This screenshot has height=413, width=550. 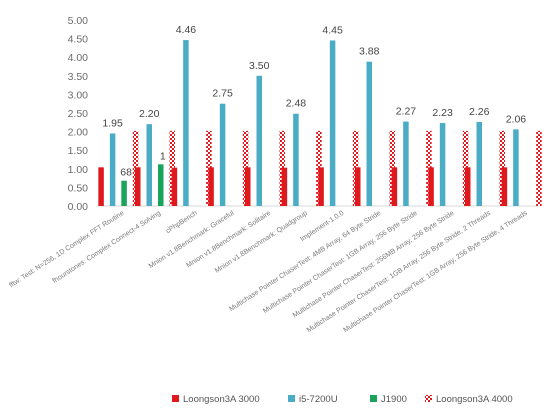 I want to click on y-tick-label: 4.00, so click(x=78, y=58).